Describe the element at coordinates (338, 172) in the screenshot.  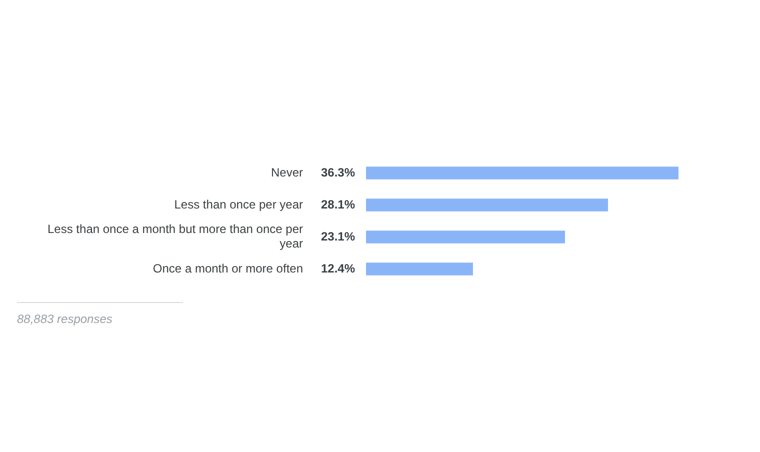
I see `data-label: 36.3%` at that location.